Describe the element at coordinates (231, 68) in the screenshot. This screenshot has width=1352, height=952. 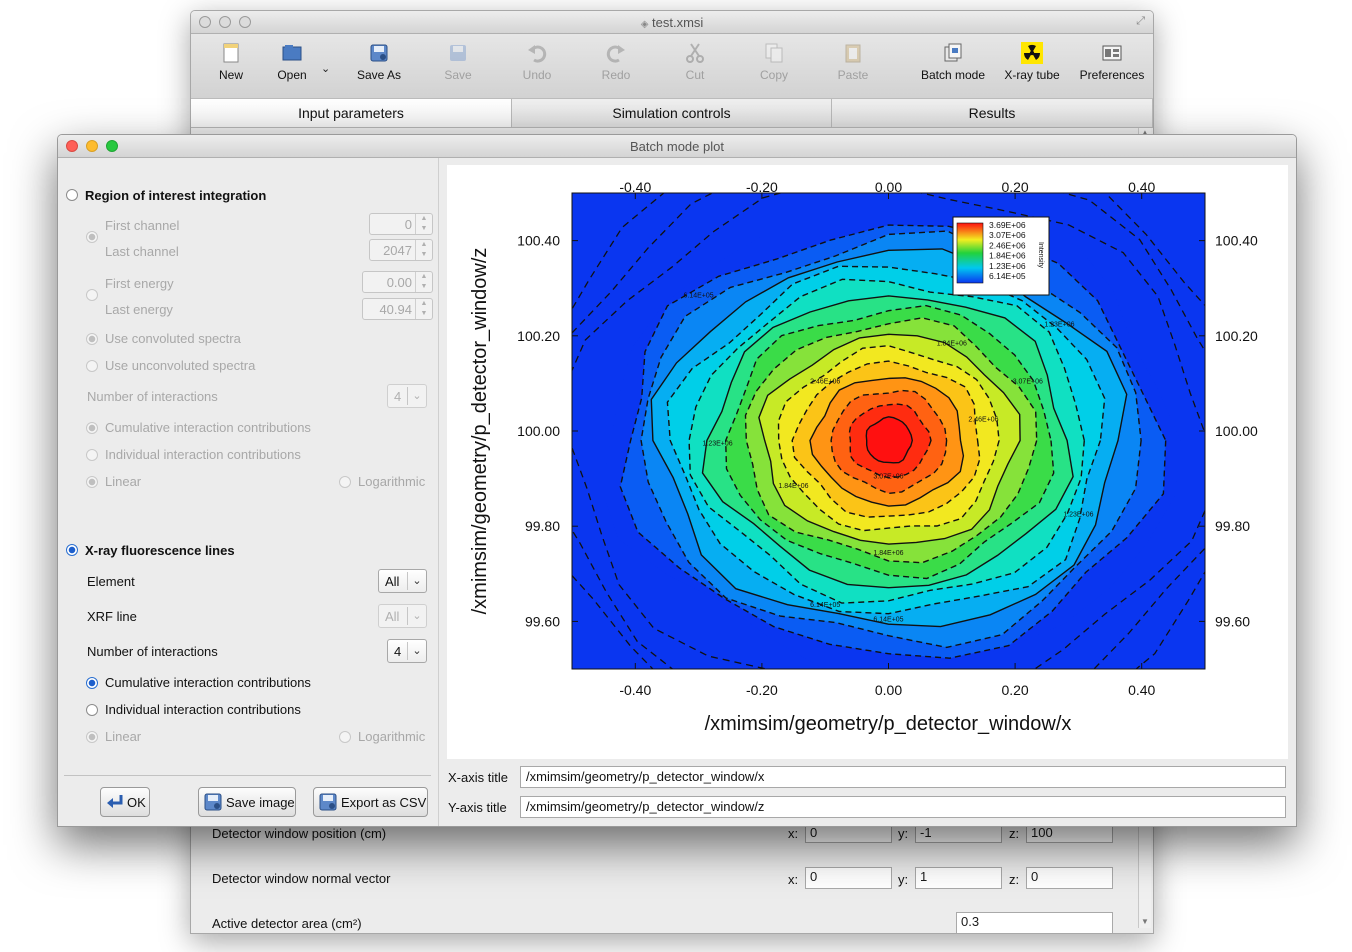
I see `new-button: New` at that location.